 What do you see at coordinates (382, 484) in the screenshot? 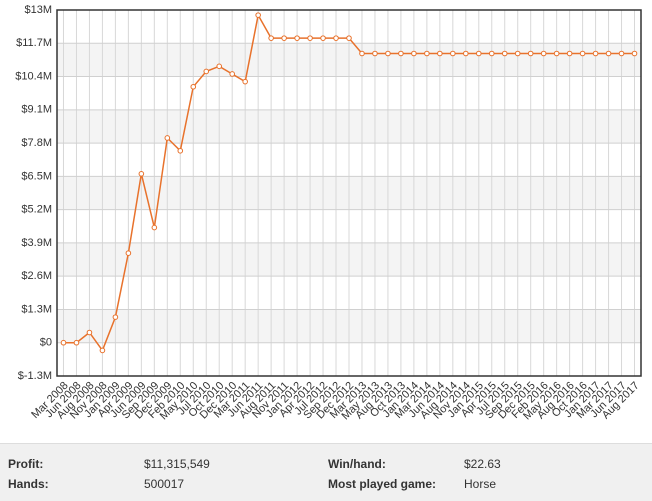
I see `stat-label: Most played game:` at bounding box center [382, 484].